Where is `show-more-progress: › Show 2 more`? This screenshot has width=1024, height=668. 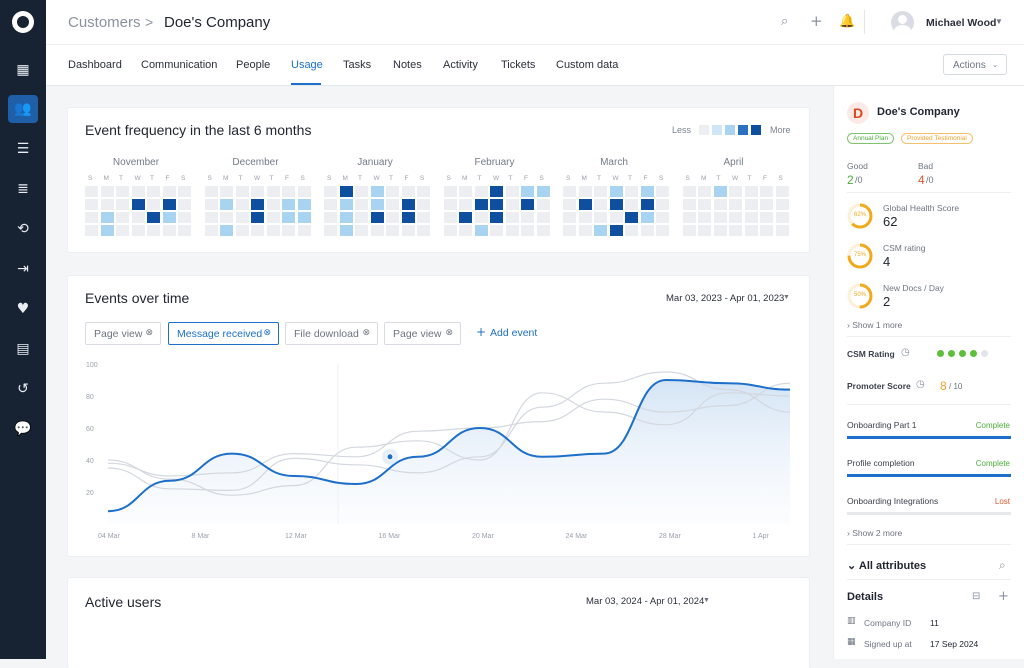
show-more-progress: › Show 2 more is located at coordinates (875, 533).